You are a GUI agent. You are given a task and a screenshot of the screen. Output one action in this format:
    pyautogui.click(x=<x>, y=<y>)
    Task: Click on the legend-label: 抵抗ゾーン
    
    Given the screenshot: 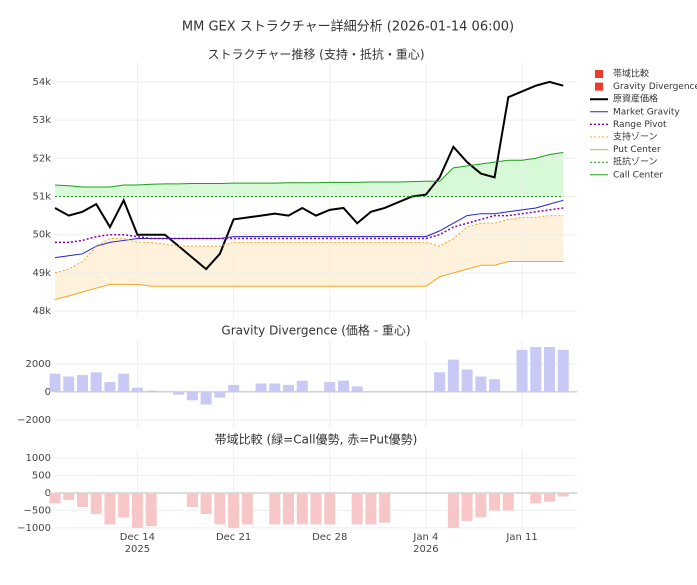 What is the action you would take?
    pyautogui.click(x=635, y=162)
    